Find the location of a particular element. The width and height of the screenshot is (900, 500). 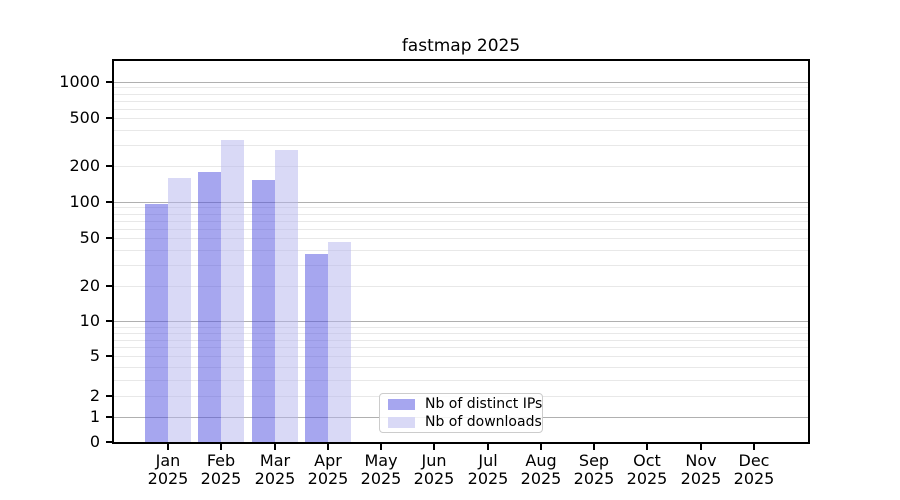

x-tick-label: Oct 2025 is located at coordinates (647, 470).